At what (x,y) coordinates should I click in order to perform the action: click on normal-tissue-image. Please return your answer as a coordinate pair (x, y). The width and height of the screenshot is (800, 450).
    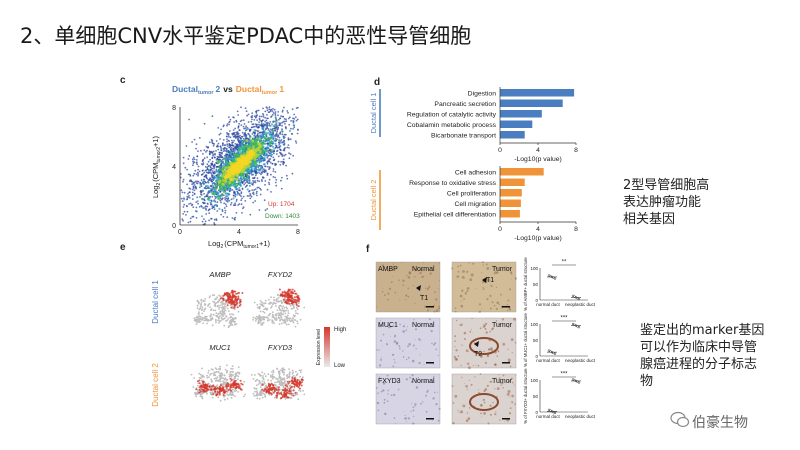
    Looking at the image, I should click on (408, 399).